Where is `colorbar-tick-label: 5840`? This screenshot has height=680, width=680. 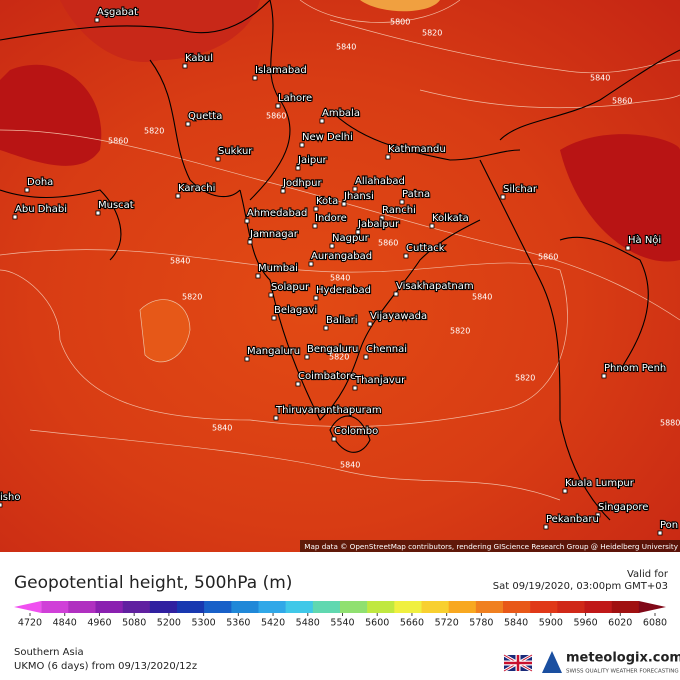 colorbar-tick-label: 5840 is located at coordinates (516, 623).